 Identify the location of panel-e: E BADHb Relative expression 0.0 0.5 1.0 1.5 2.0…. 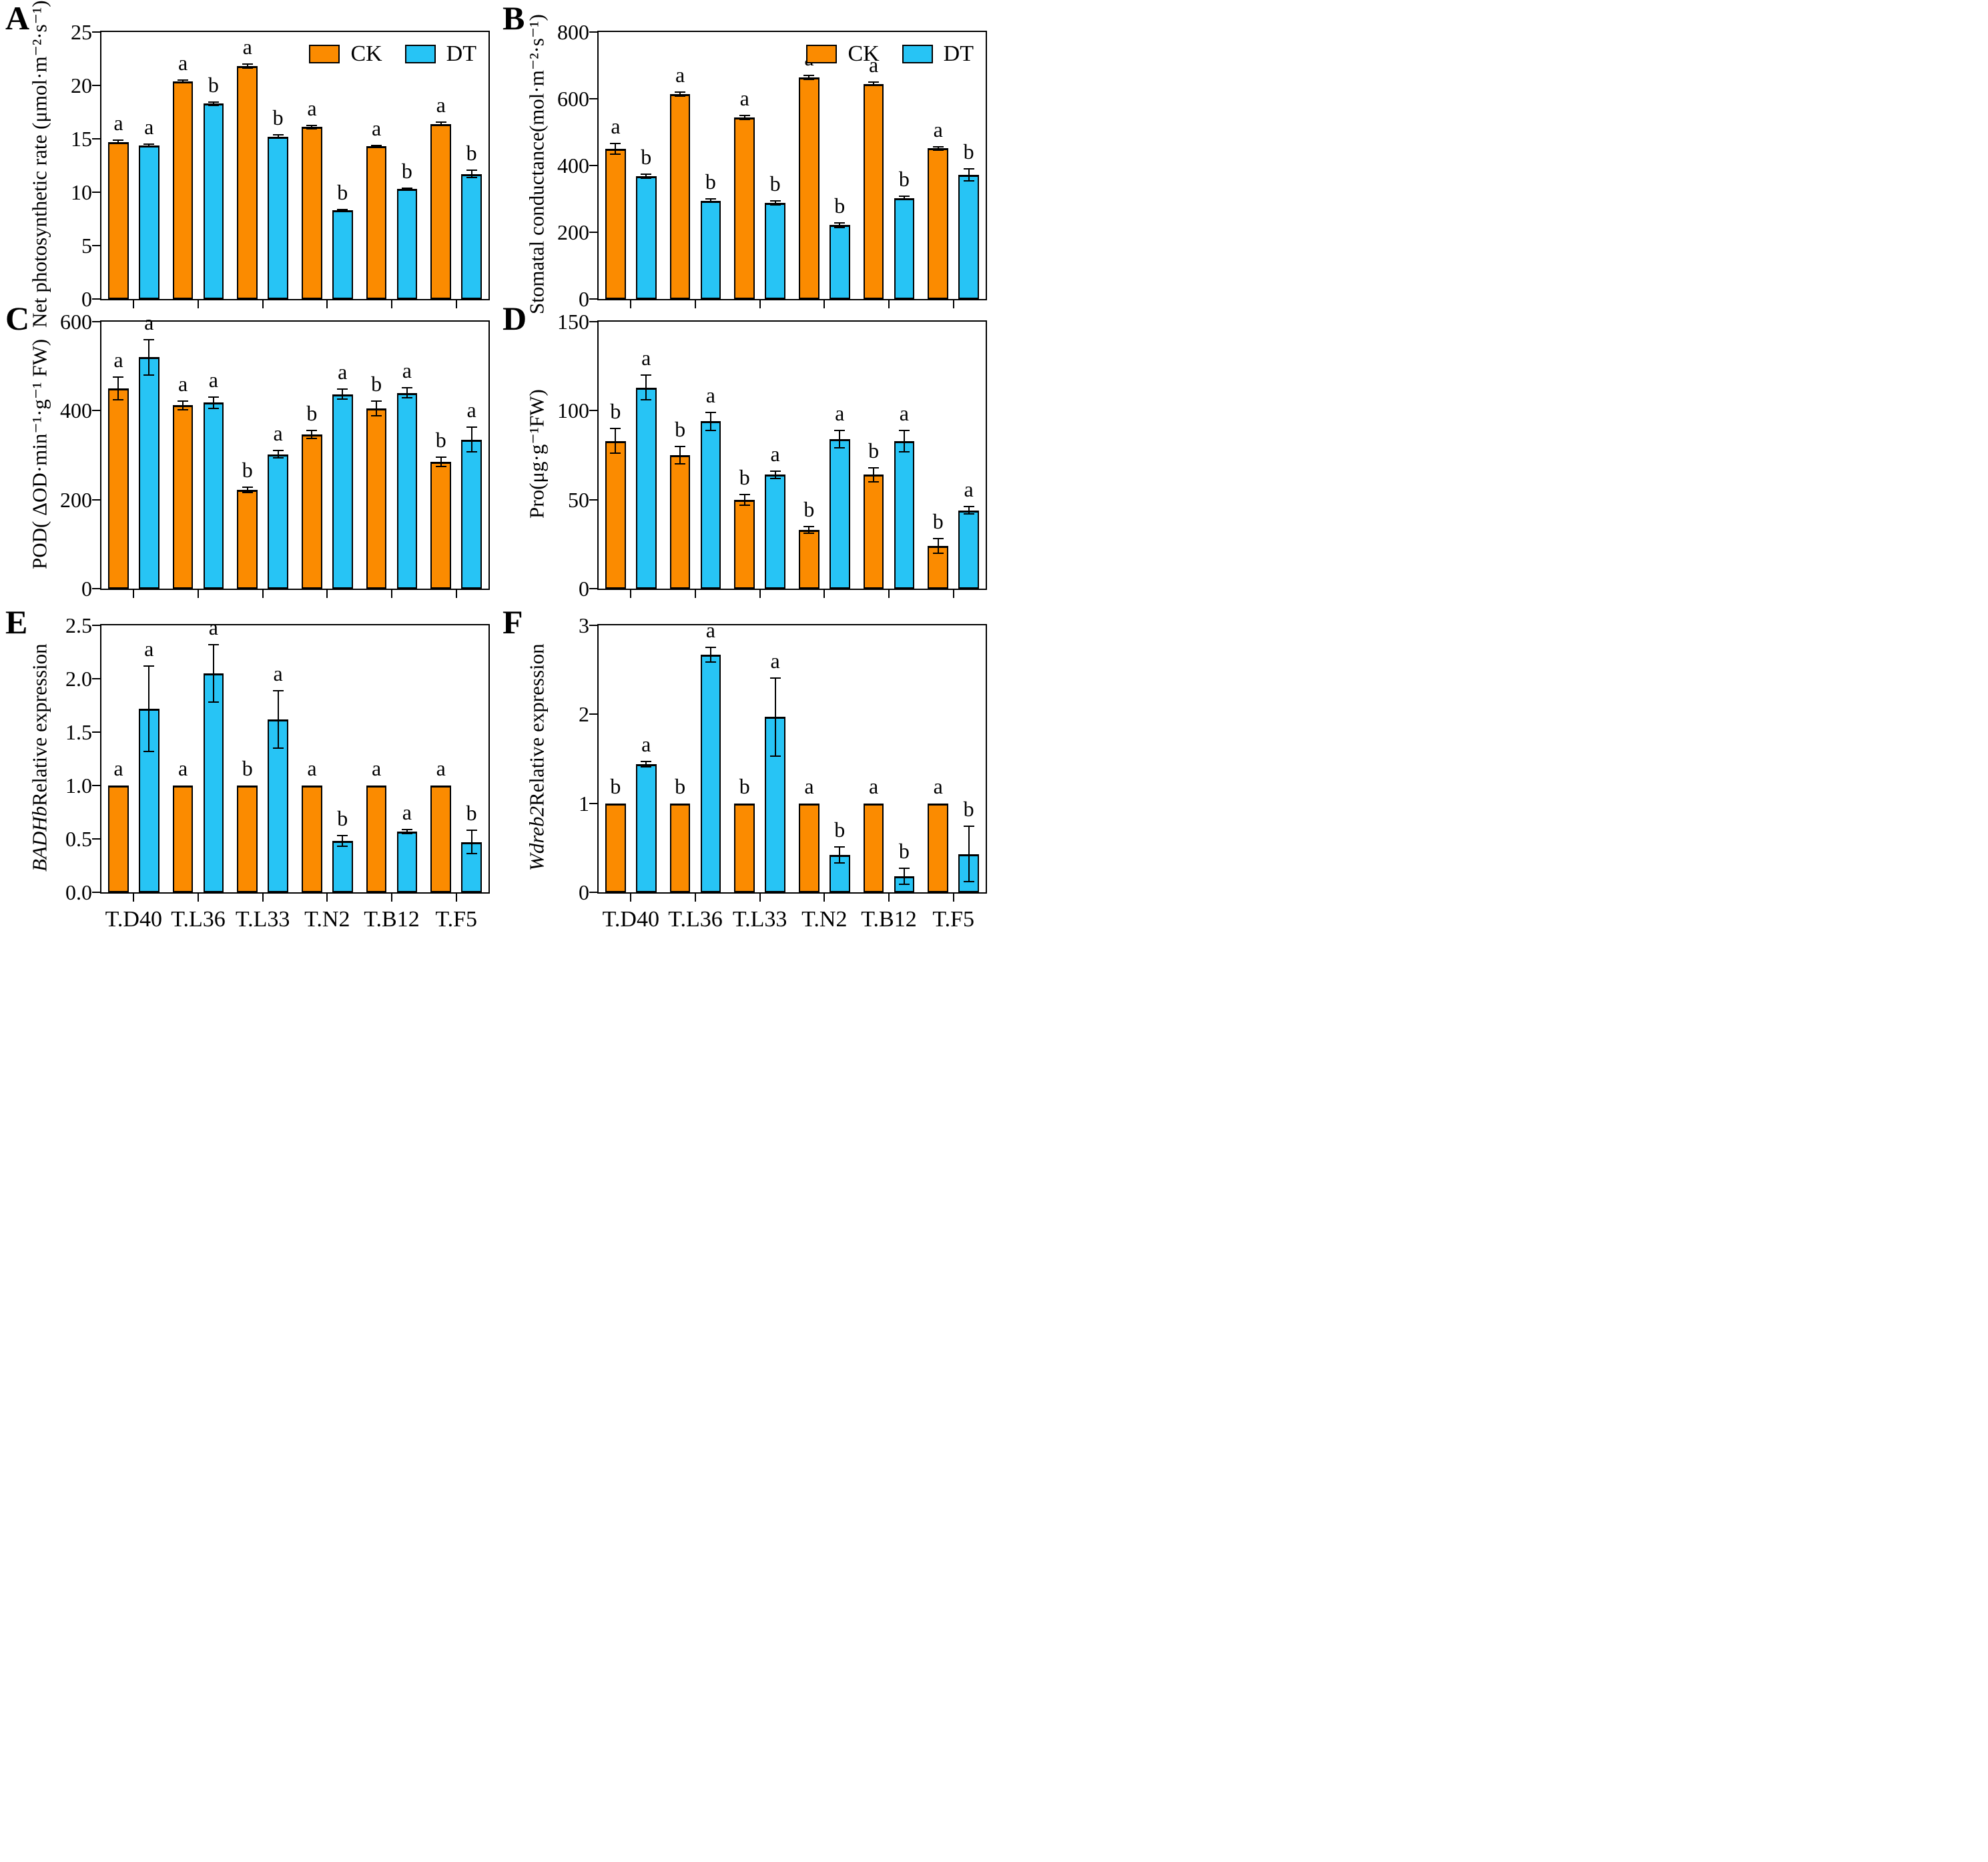
(248, 767).